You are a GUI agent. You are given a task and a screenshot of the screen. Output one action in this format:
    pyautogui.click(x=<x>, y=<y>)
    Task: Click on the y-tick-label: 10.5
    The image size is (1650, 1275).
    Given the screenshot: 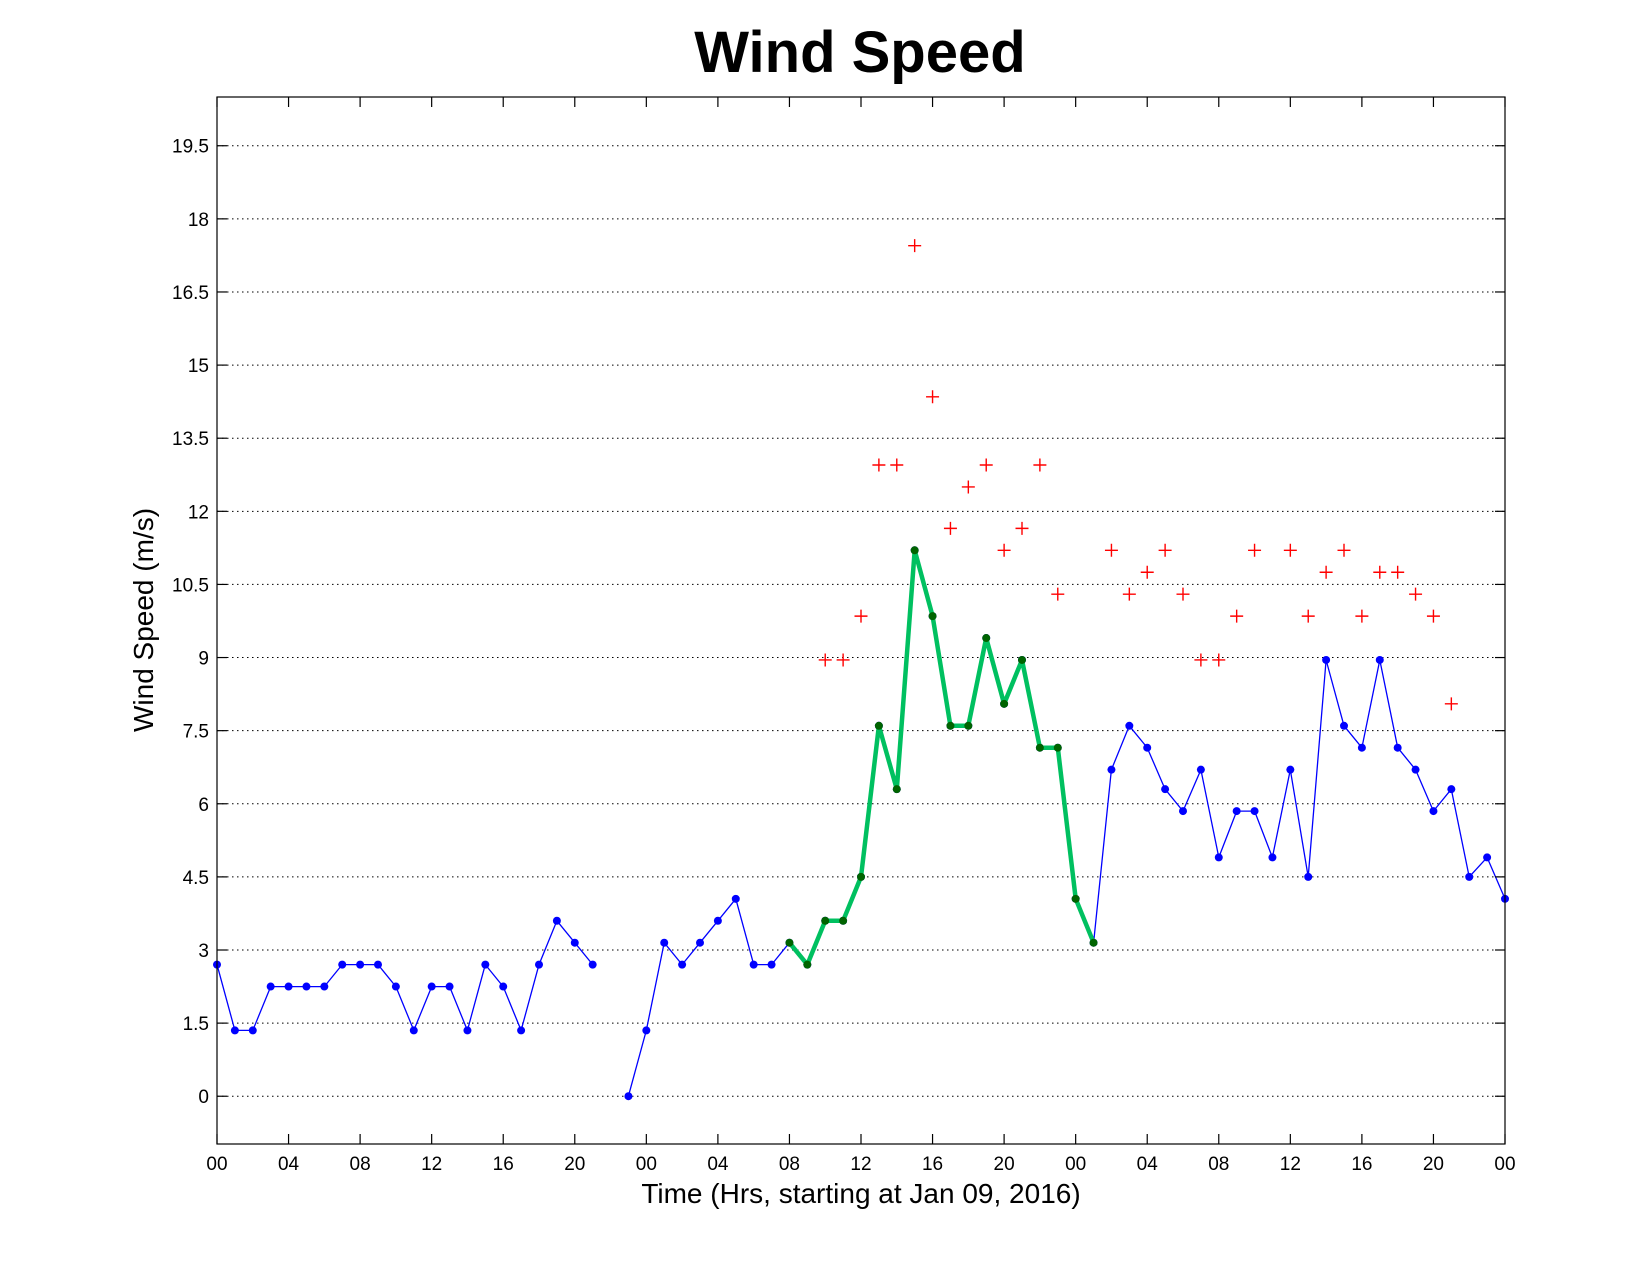 What is the action you would take?
    pyautogui.click(x=190, y=585)
    